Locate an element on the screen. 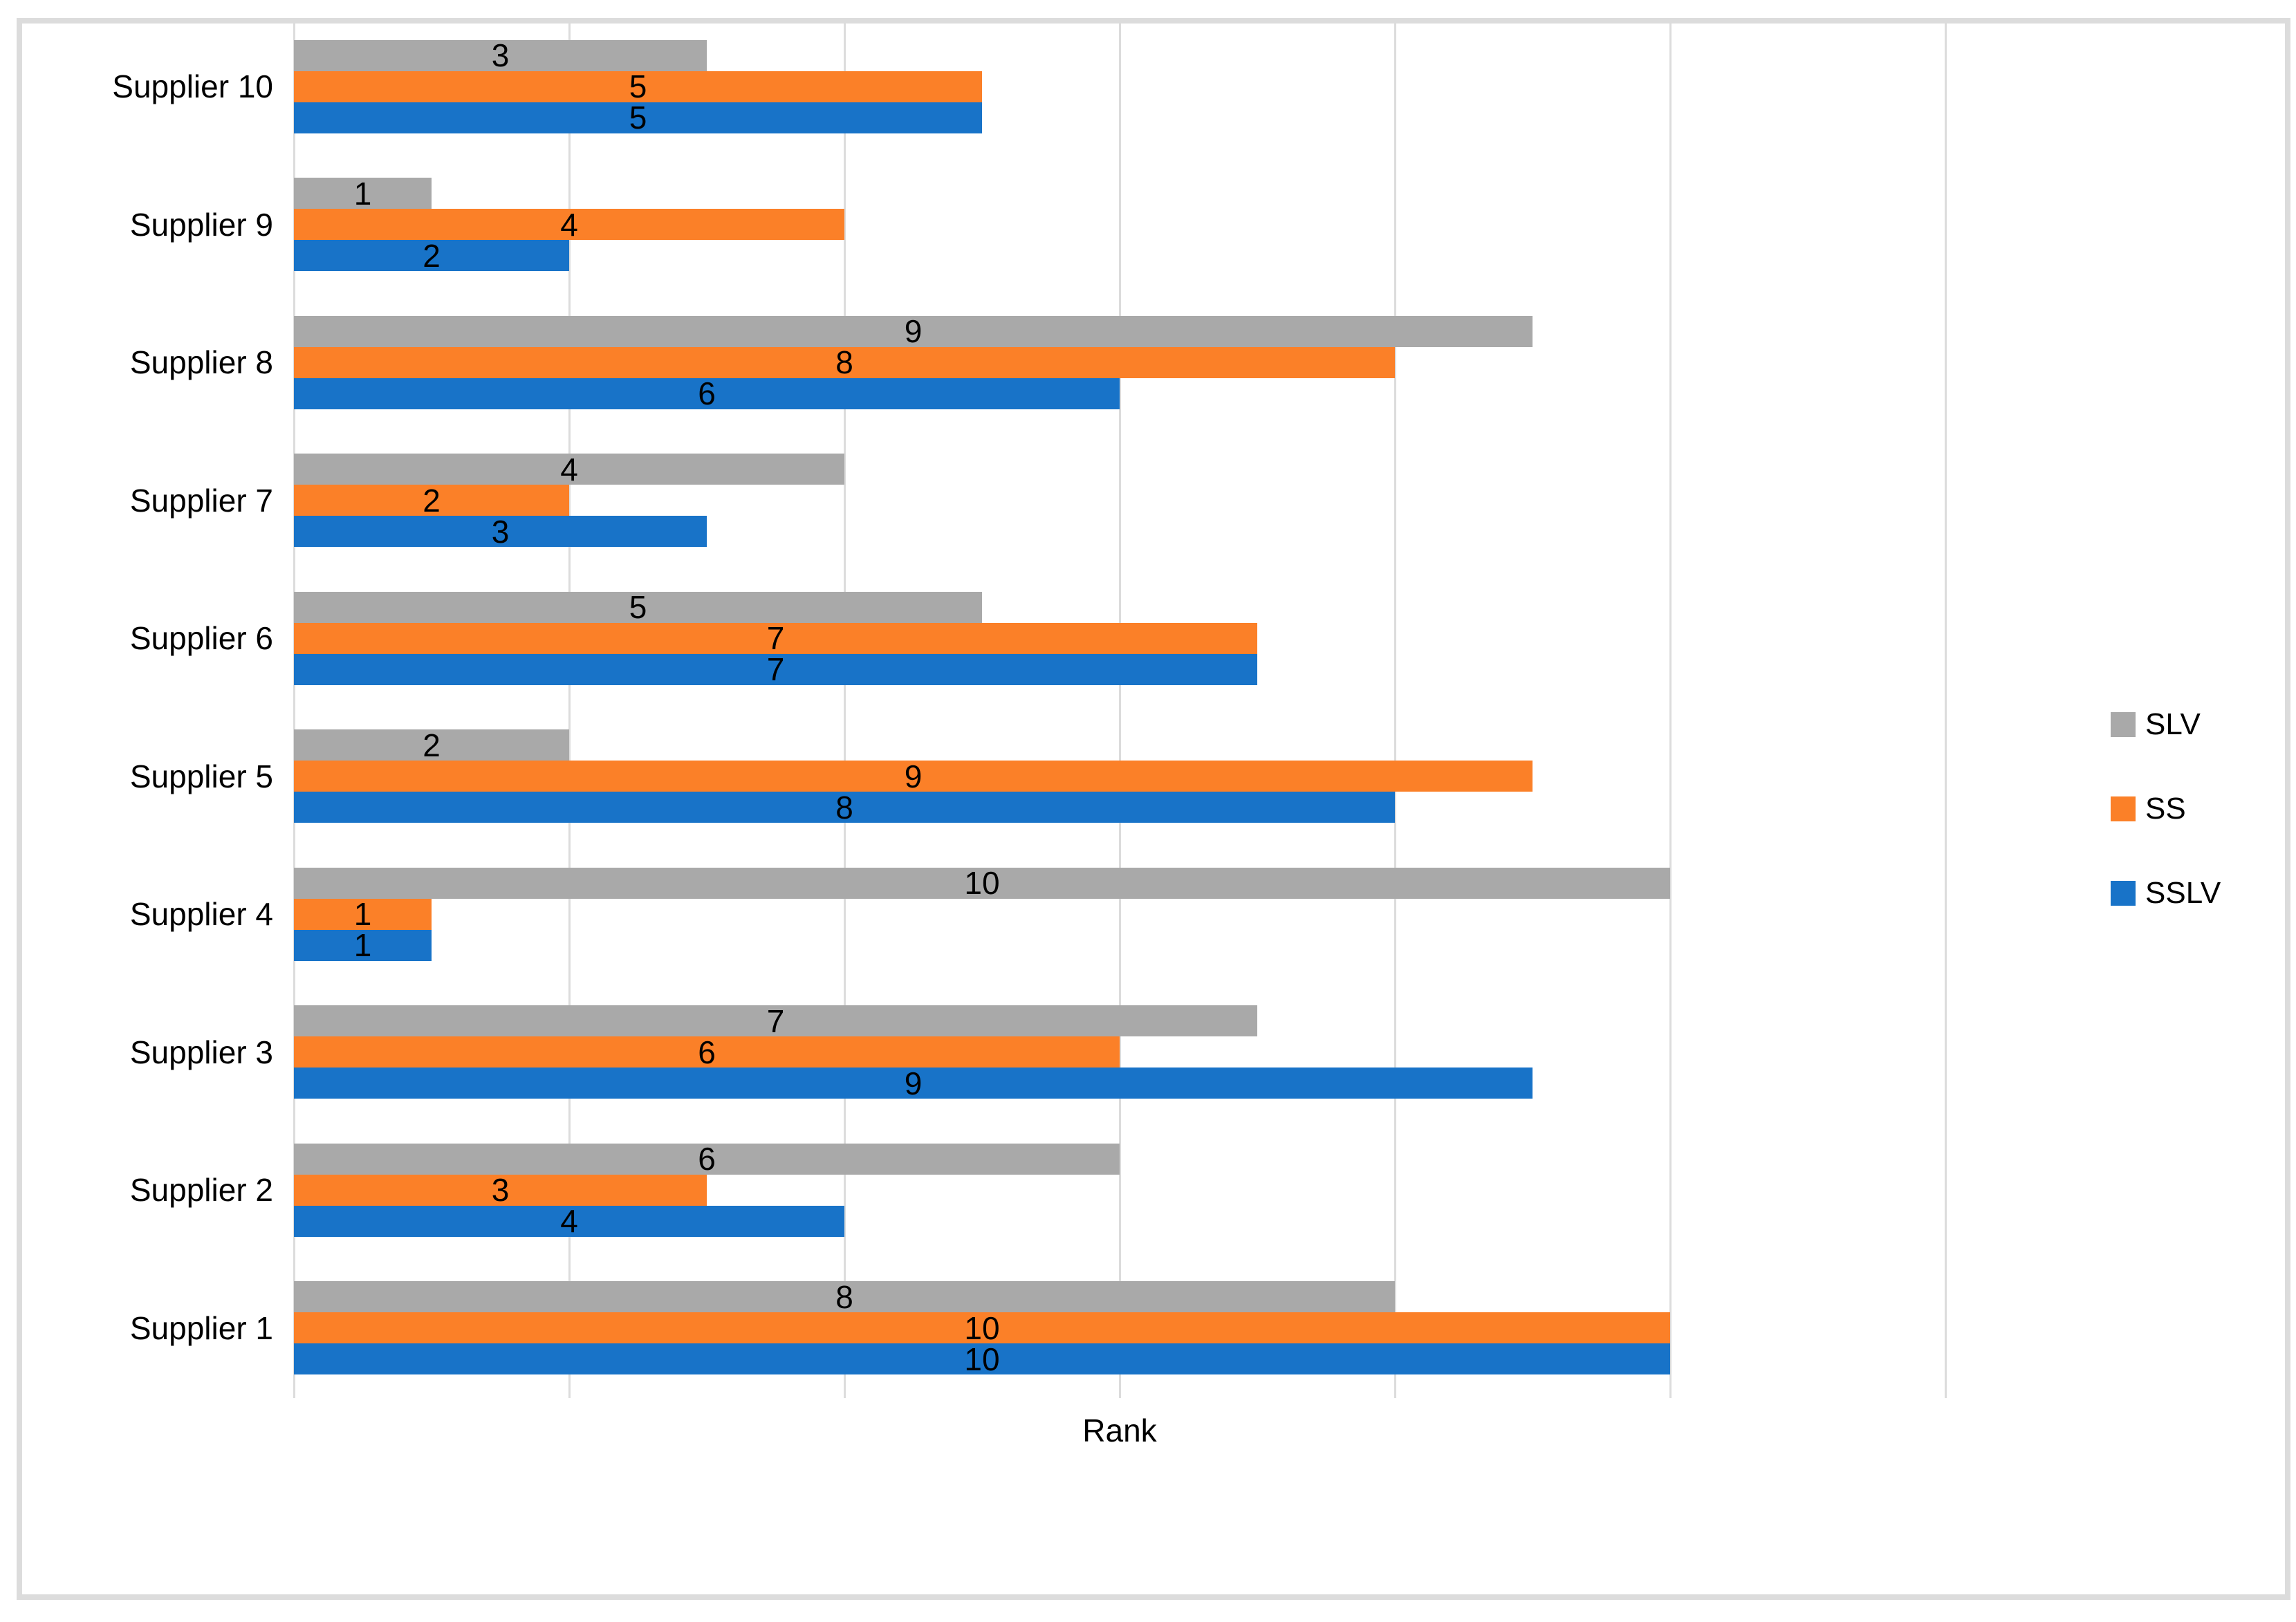 The image size is (2296, 1622). bar-ss-supplier-1: 10 is located at coordinates (982, 1328).